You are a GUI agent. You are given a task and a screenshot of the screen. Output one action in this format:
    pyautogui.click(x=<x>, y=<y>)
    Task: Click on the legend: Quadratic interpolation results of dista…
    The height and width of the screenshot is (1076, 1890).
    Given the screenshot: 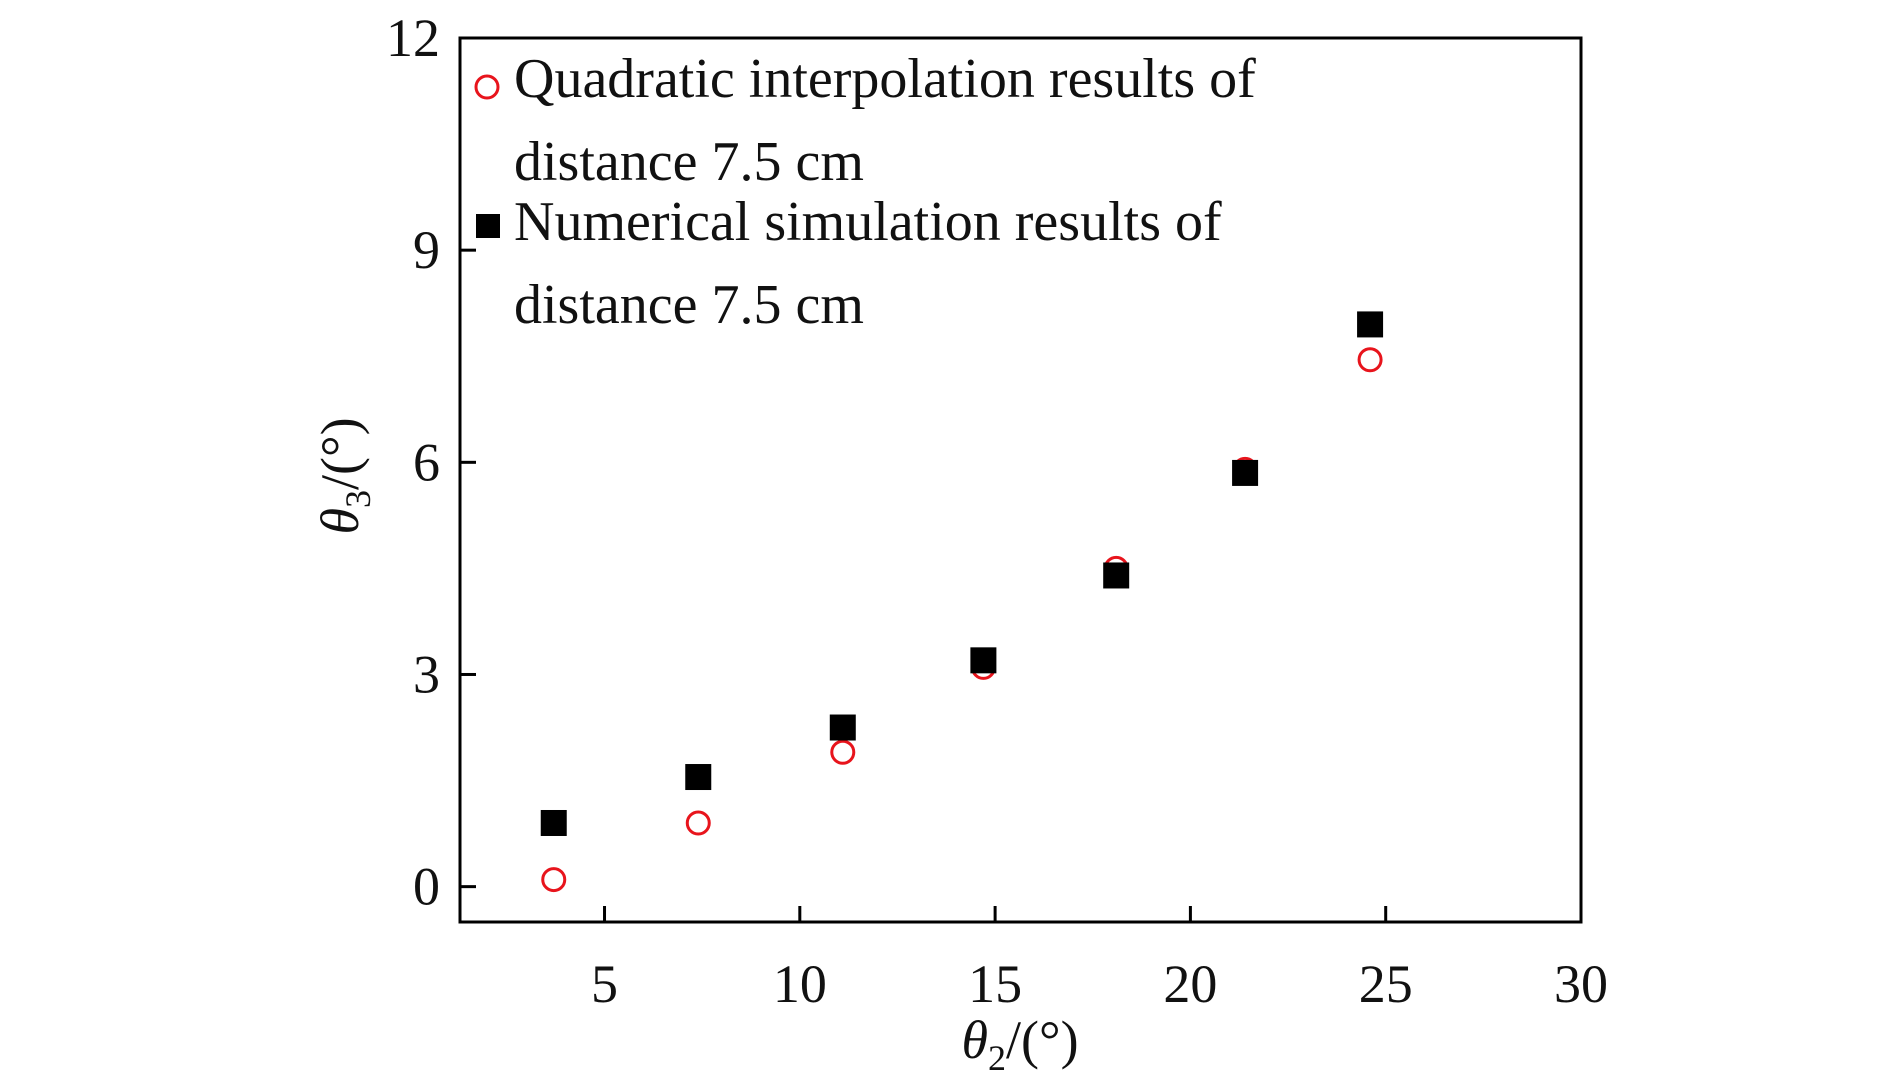 What is the action you would take?
    pyautogui.click(x=865, y=192)
    